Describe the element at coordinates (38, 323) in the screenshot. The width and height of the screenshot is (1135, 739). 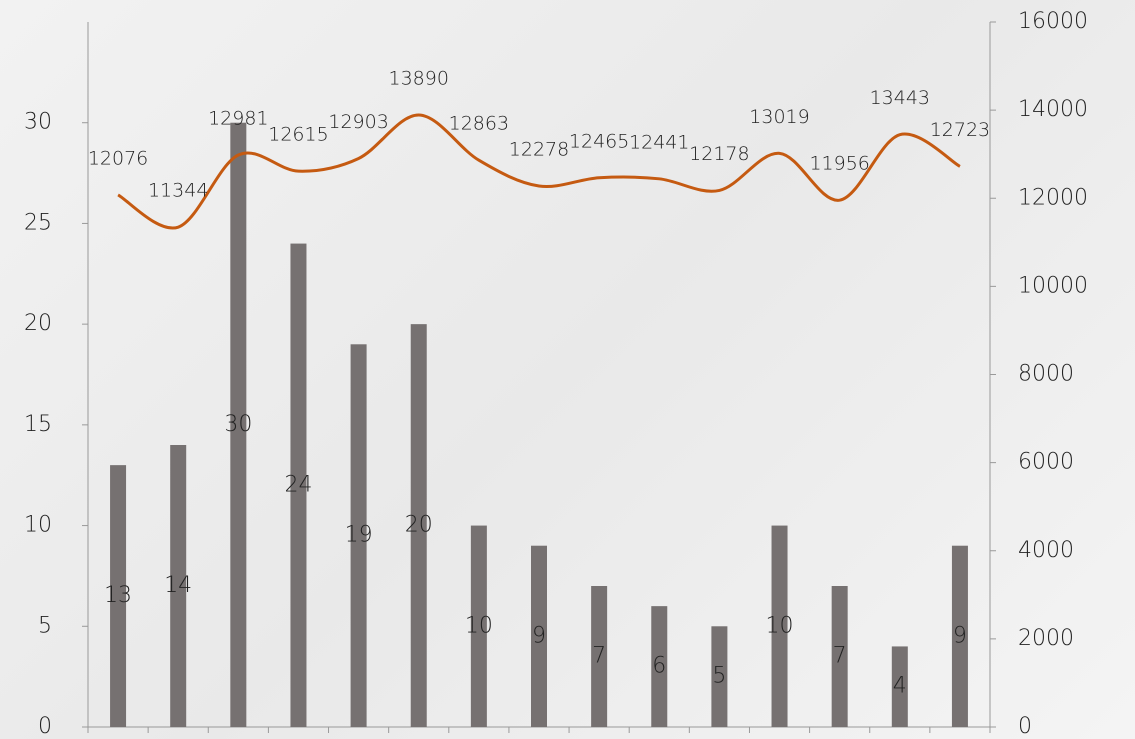
I see `y-tick-label: 20` at that location.